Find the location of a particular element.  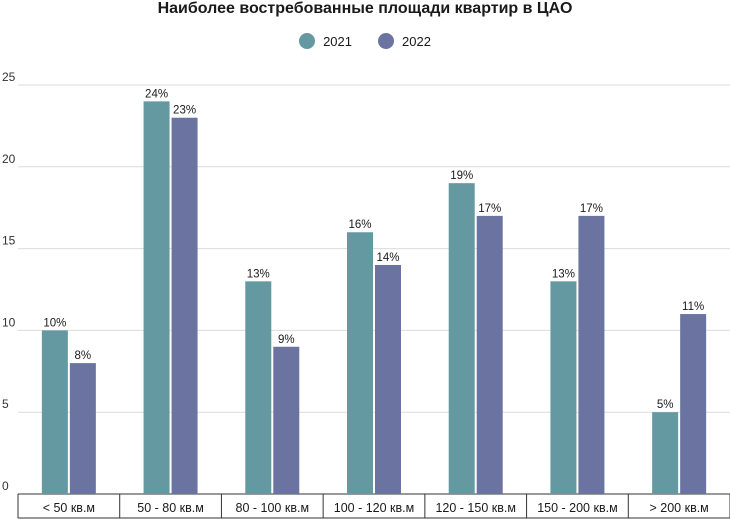

data-label-2022: 11% is located at coordinates (693, 307).